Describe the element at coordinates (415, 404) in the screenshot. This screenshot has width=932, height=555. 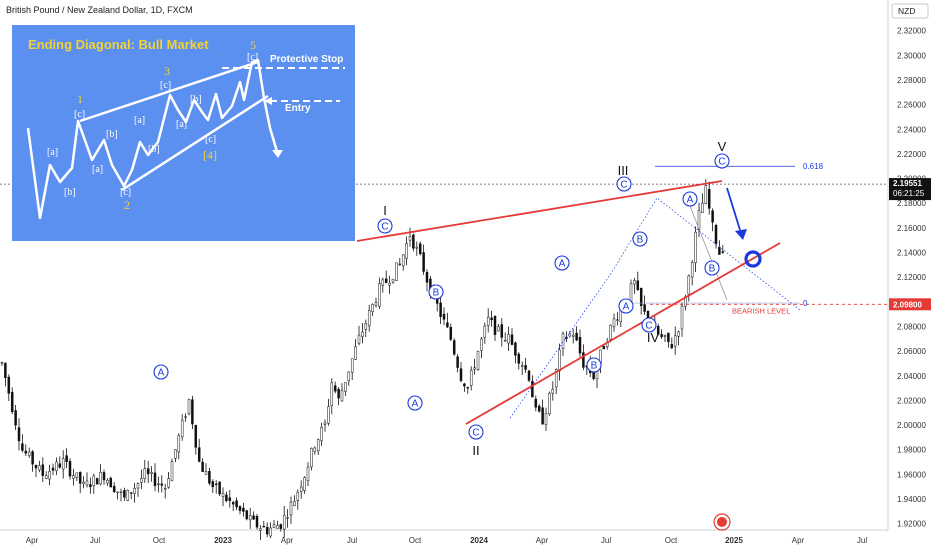
I see `svg-text: A` at that location.